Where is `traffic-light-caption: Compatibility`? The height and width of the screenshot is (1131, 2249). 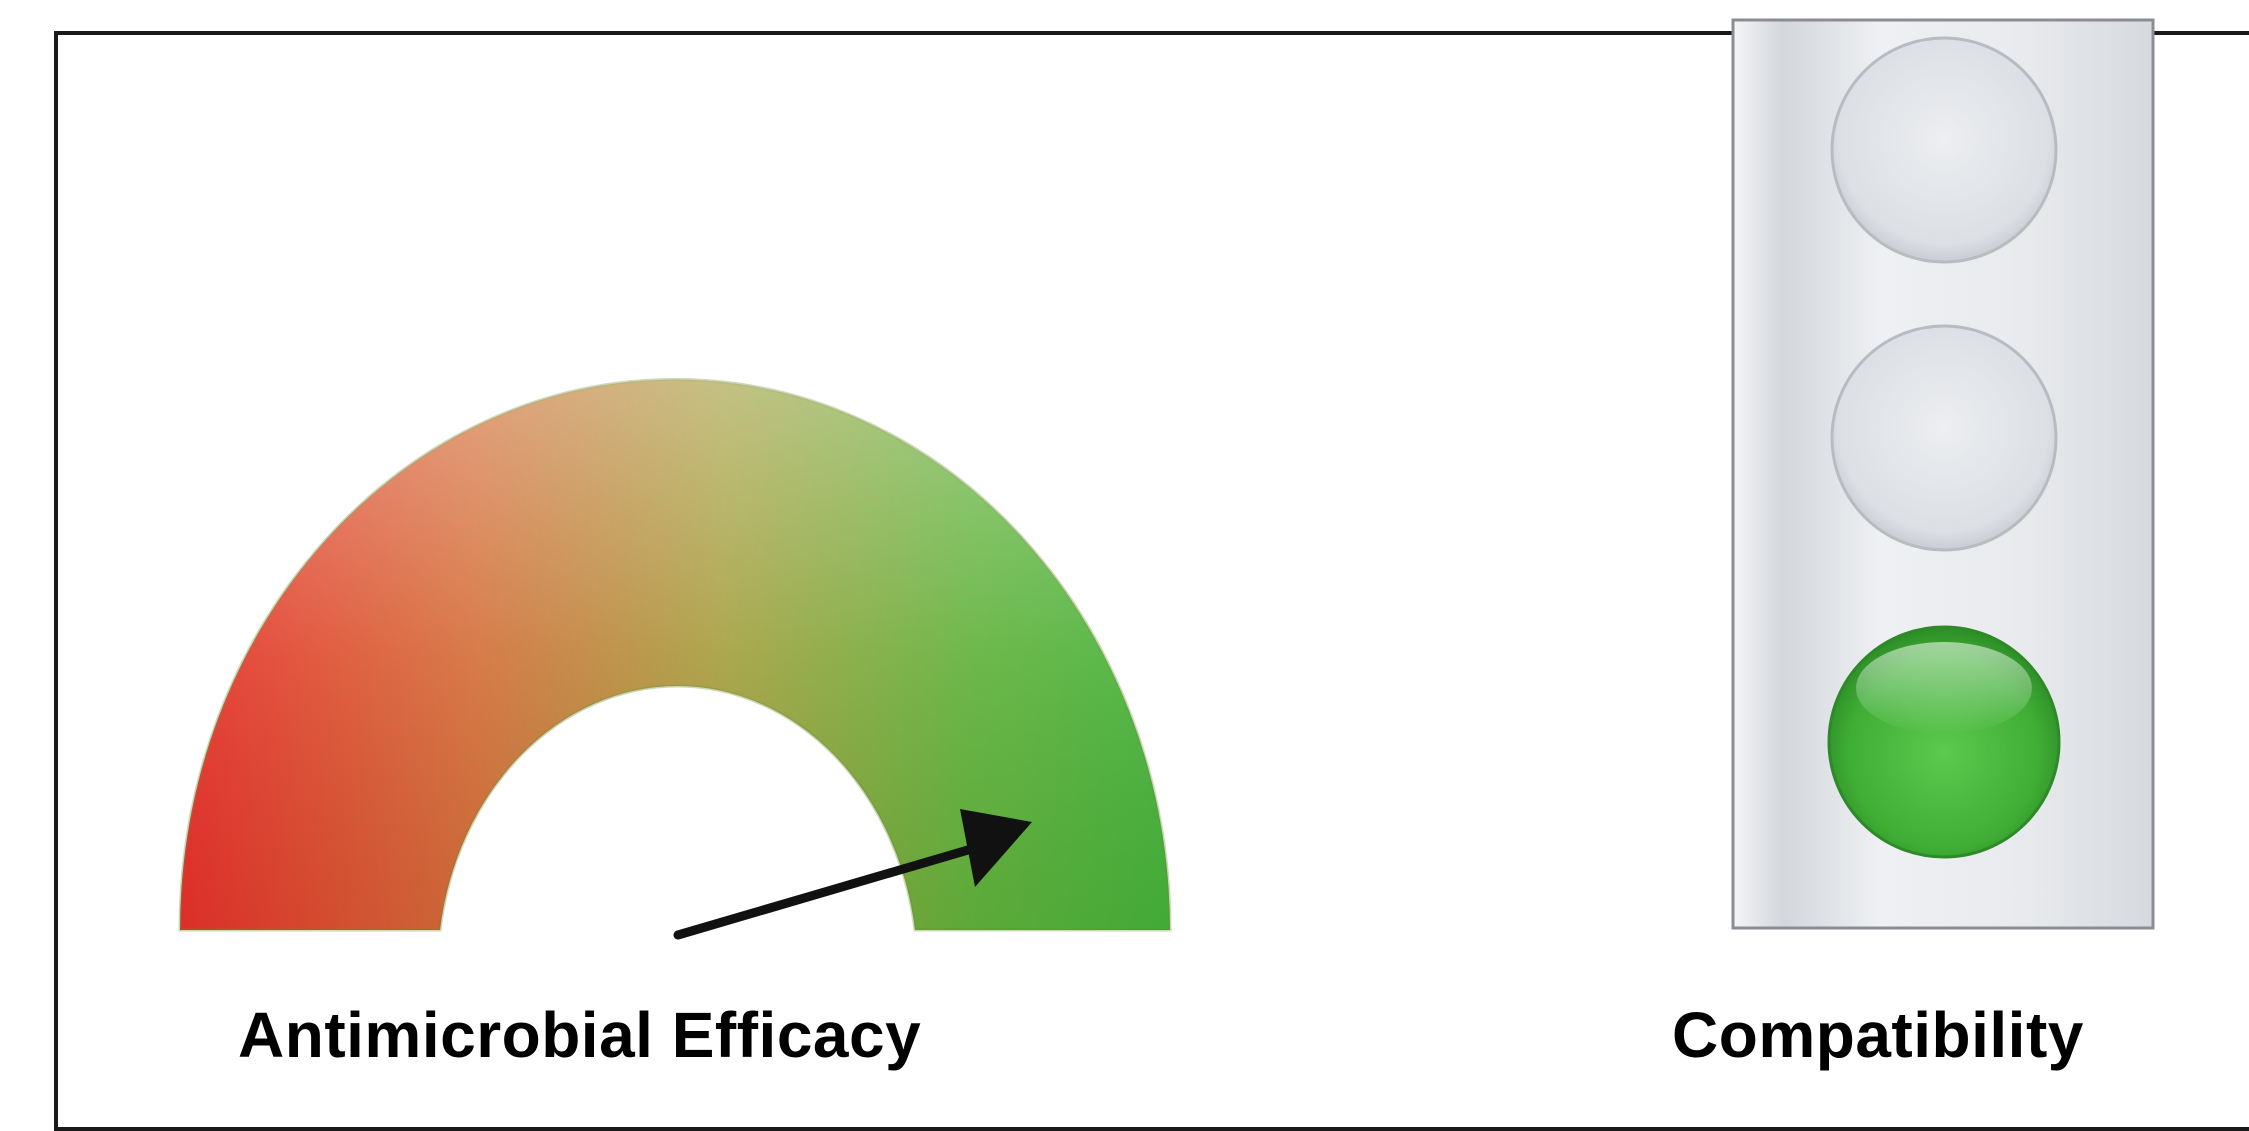
traffic-light-caption: Compatibility is located at coordinates (1878, 1035).